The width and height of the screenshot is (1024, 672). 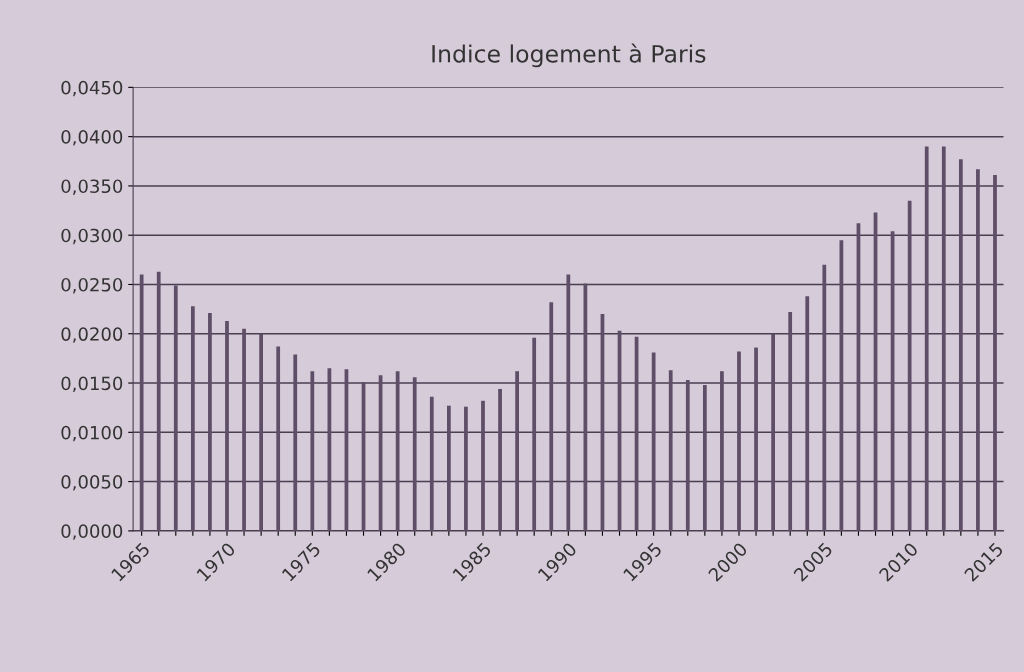 I want to click on y-tick-label: 0,0150, so click(x=92, y=384).